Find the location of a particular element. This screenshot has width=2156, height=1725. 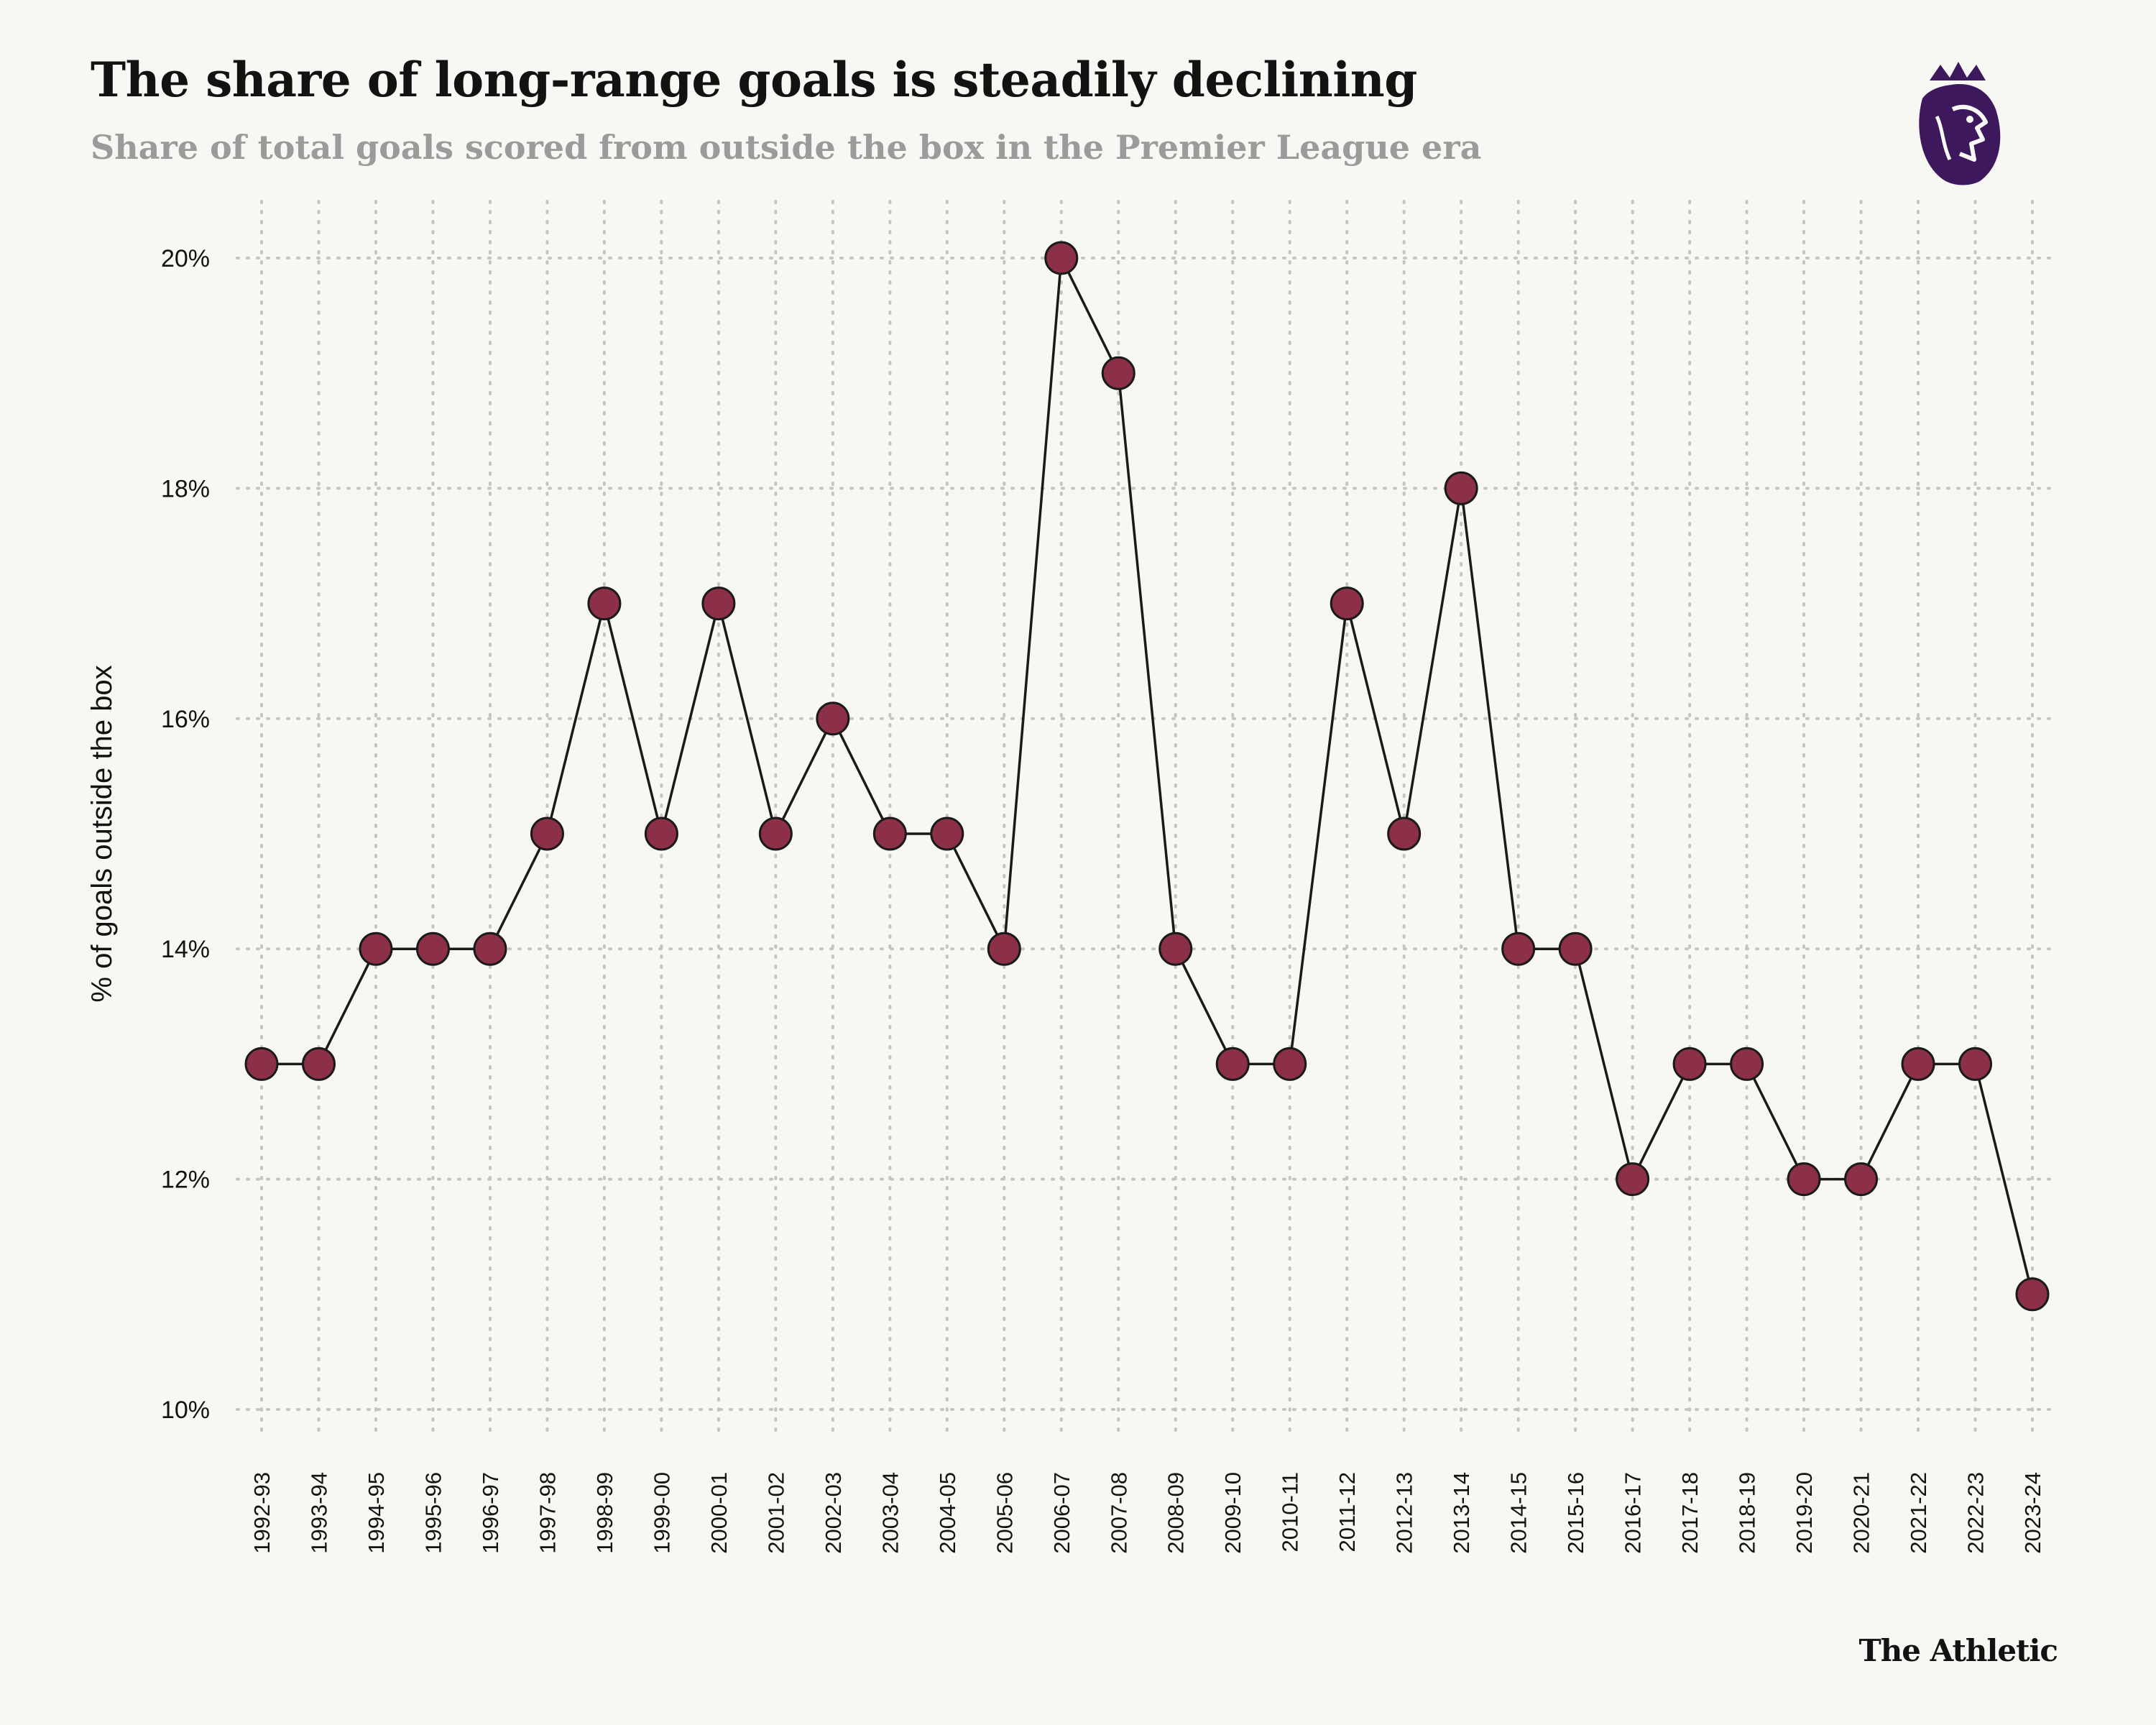

x-tick-label: 1992-93 is located at coordinates (262, 1513).